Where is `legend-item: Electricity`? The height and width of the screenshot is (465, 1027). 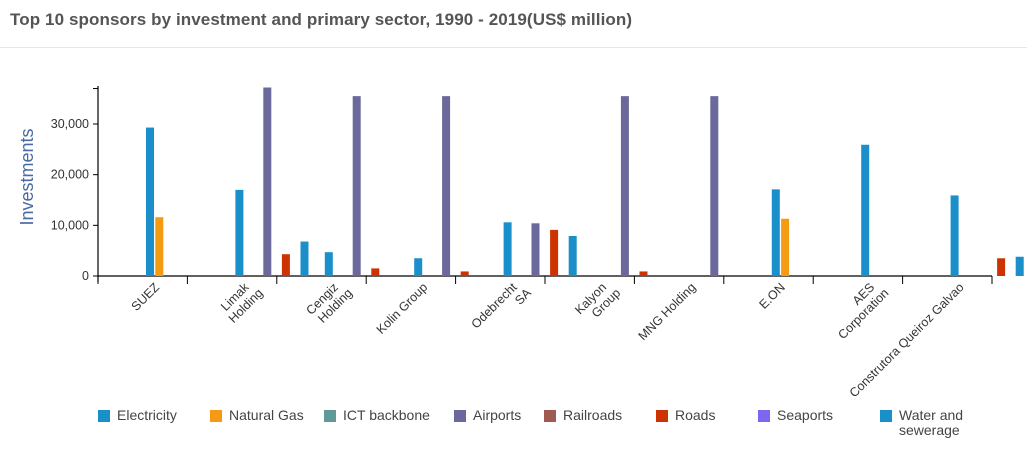
legend-item: Electricity is located at coordinates (137, 415).